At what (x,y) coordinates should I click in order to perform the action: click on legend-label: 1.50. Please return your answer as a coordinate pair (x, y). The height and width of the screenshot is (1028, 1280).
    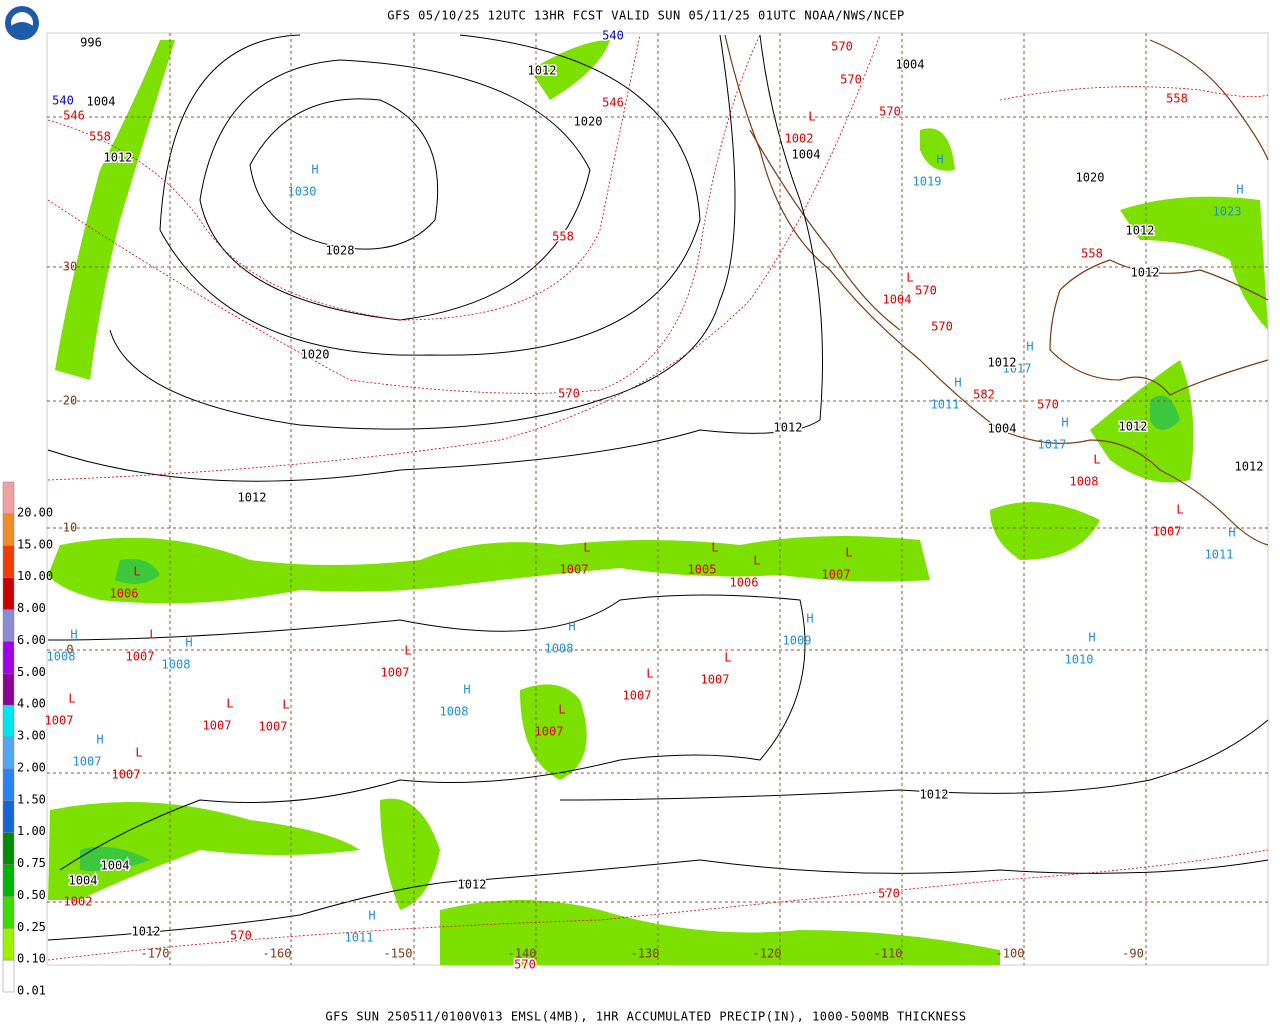
    Looking at the image, I should click on (31, 799).